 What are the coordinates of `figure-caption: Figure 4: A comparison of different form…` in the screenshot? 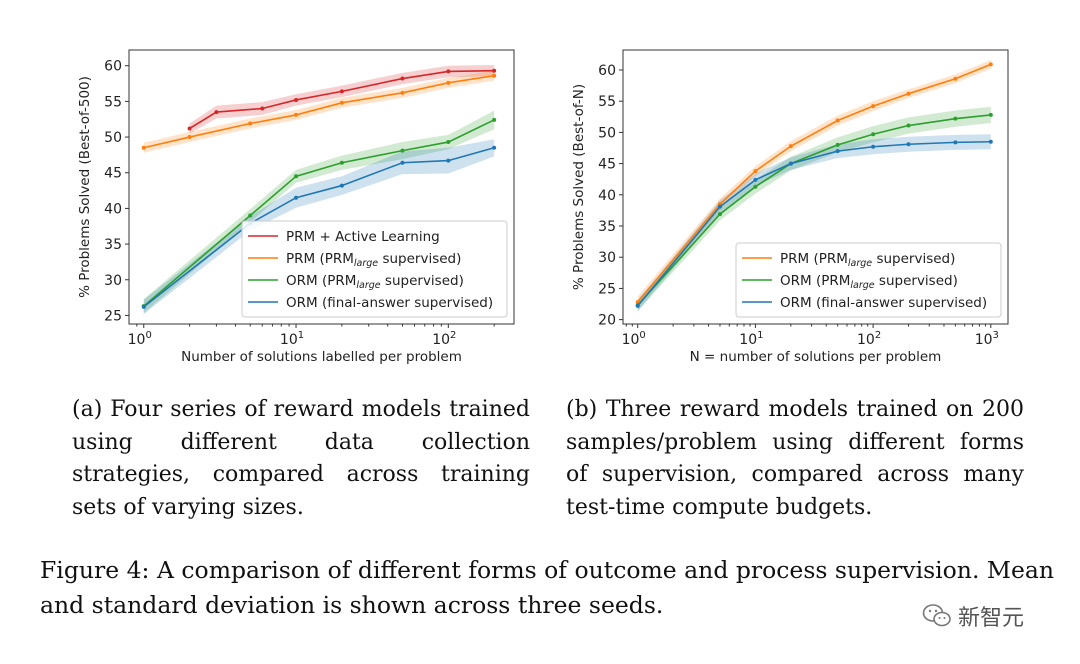 It's located at (547, 587).